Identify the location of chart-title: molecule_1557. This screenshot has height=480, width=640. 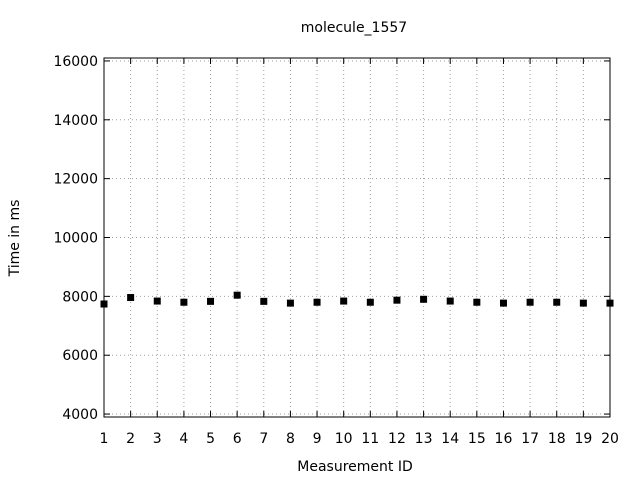
(354, 28).